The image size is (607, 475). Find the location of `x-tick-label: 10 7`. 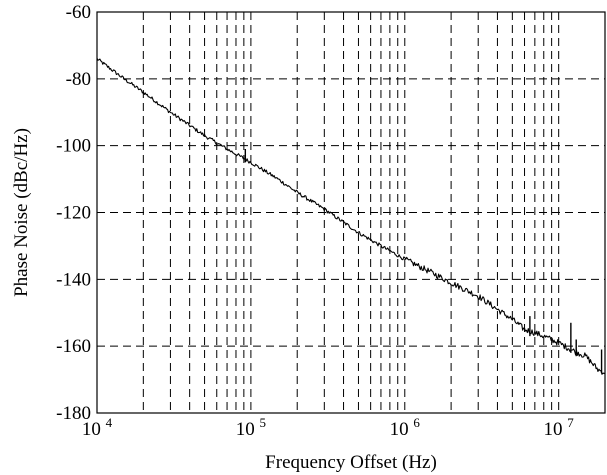

x-tick-label: 10 7 is located at coordinates (559, 427).